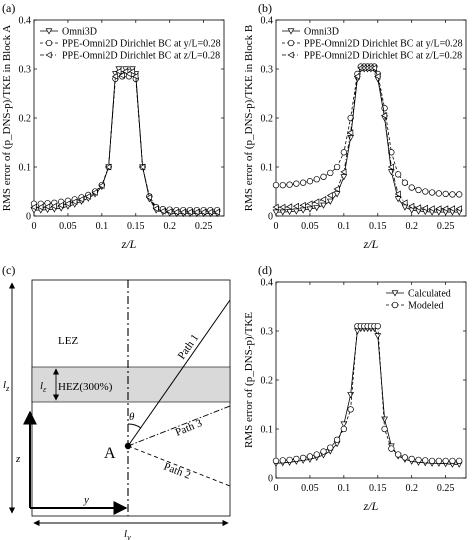 The image size is (474, 540). Describe the element at coordinates (128, 446) in the screenshot. I see `point-a-marker` at that location.